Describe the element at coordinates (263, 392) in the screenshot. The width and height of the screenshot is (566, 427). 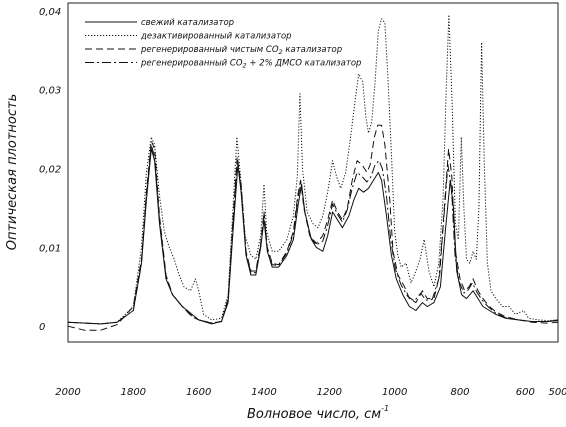
I see `x-tick-label: 1400` at that location.